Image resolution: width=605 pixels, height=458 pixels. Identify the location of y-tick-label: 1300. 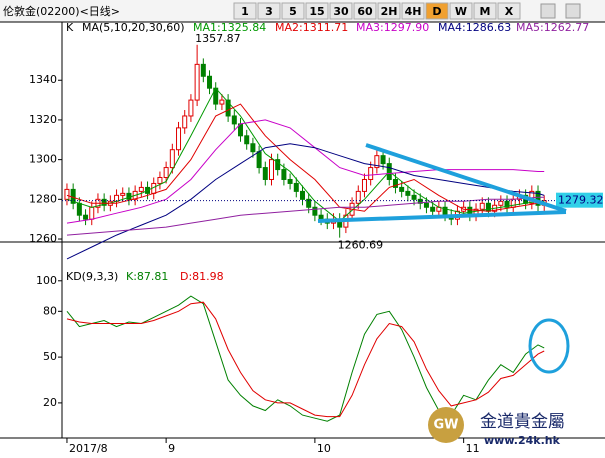
(43, 159).